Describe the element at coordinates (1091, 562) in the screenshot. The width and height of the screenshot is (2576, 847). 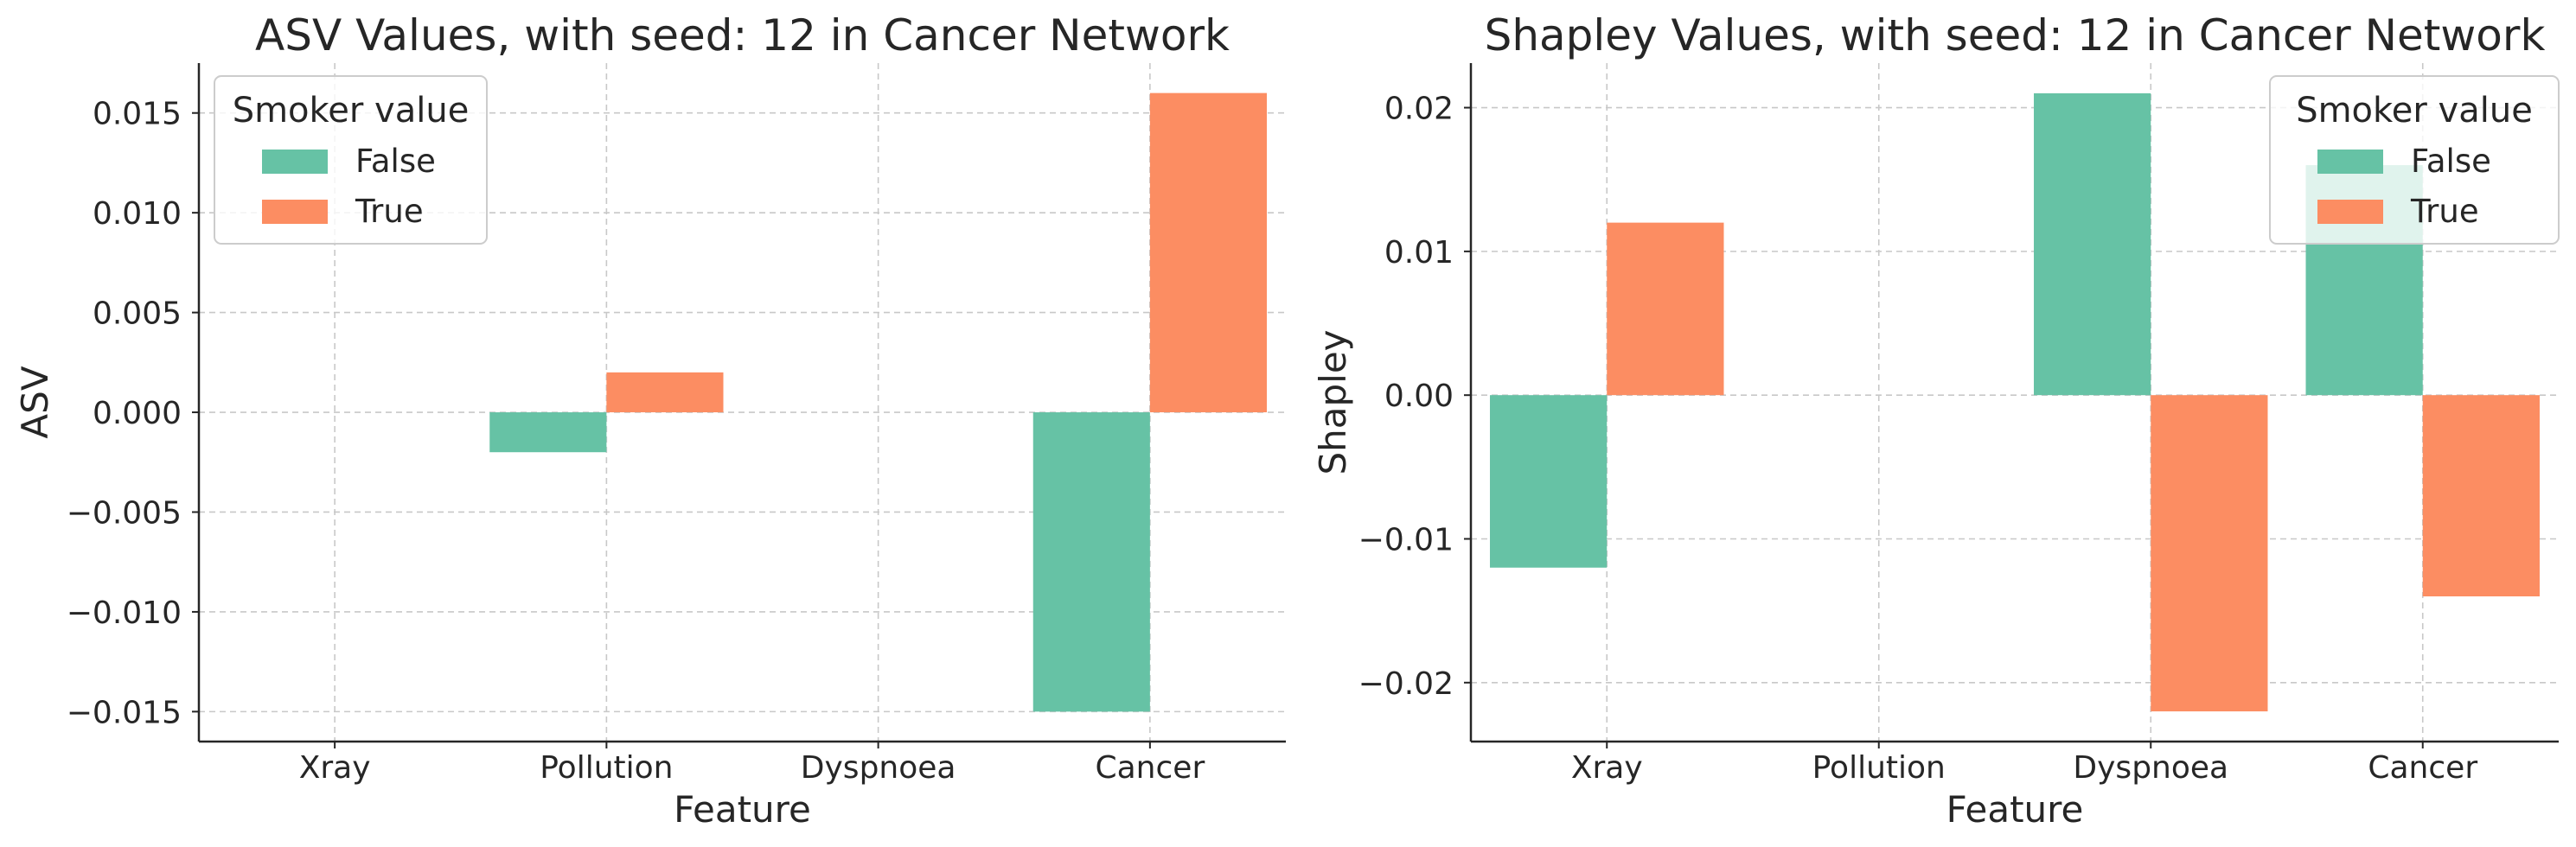
I see `bar-false-cancer` at that location.